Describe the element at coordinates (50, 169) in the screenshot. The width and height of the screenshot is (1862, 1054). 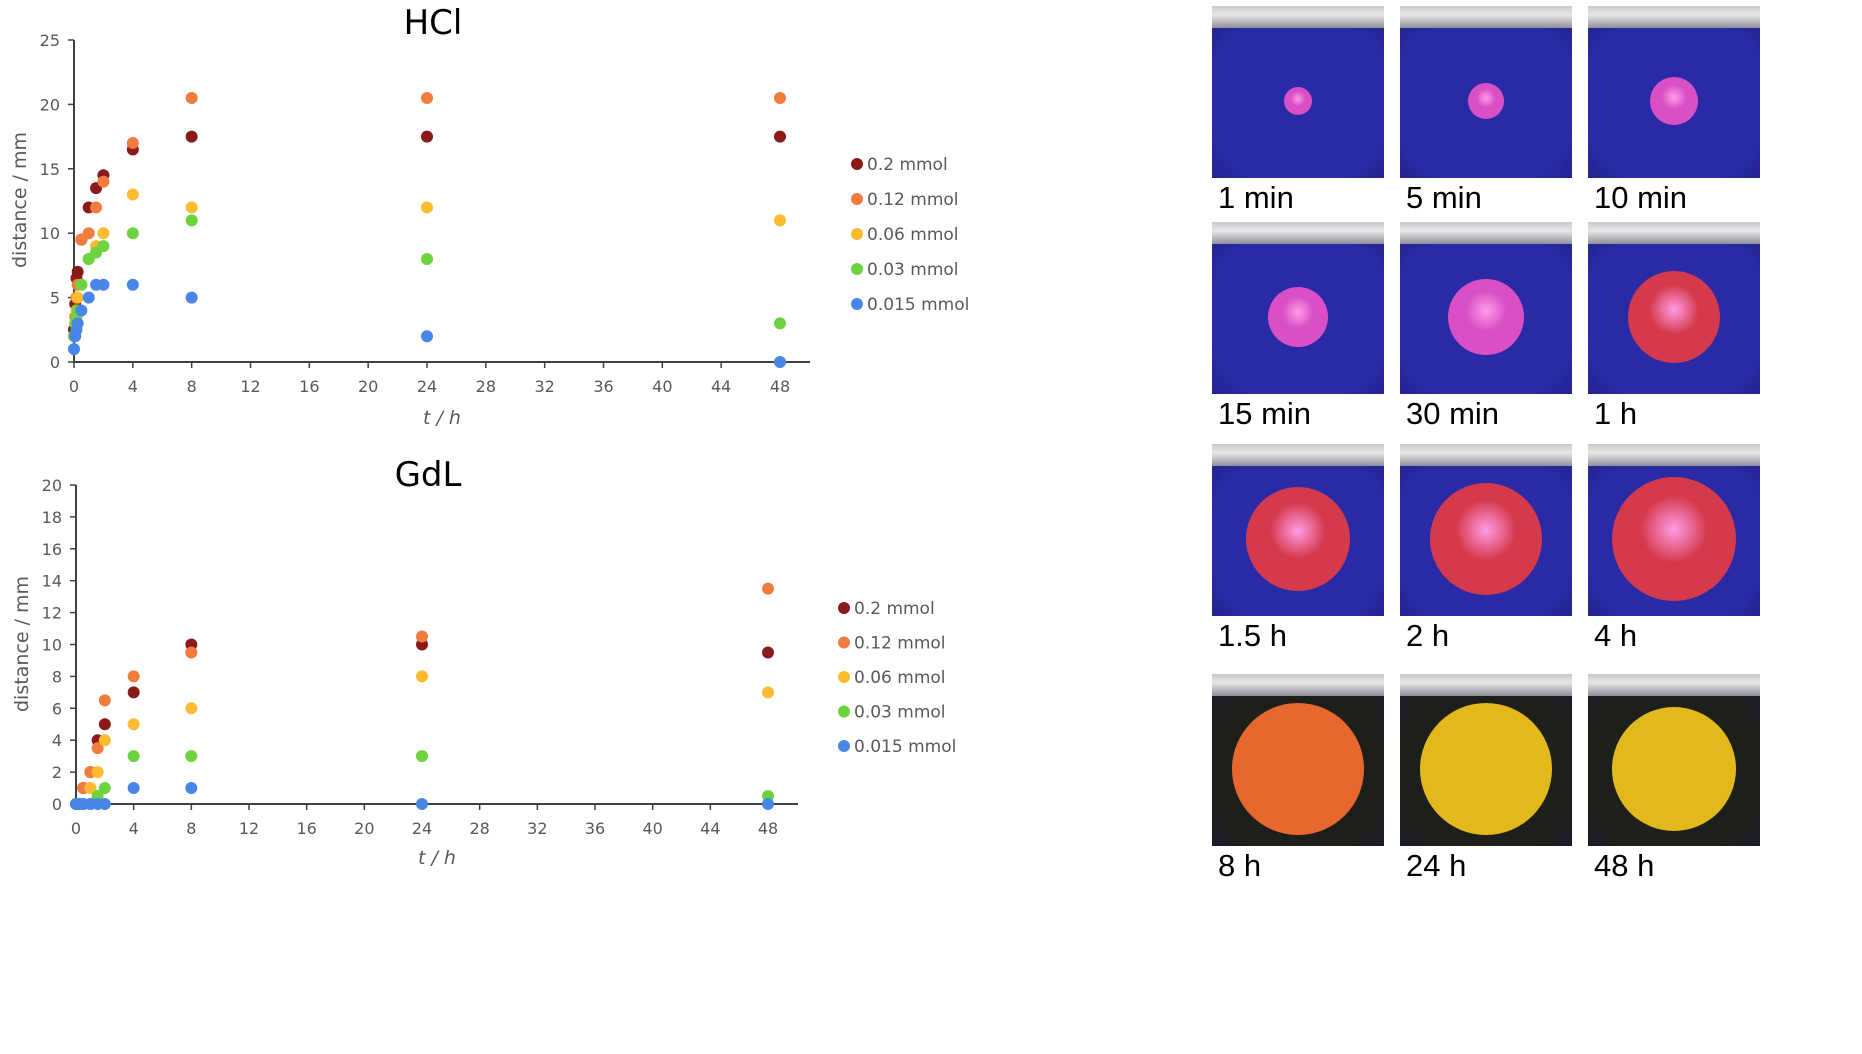
I see `hcl-y-tick-label: 15` at that location.